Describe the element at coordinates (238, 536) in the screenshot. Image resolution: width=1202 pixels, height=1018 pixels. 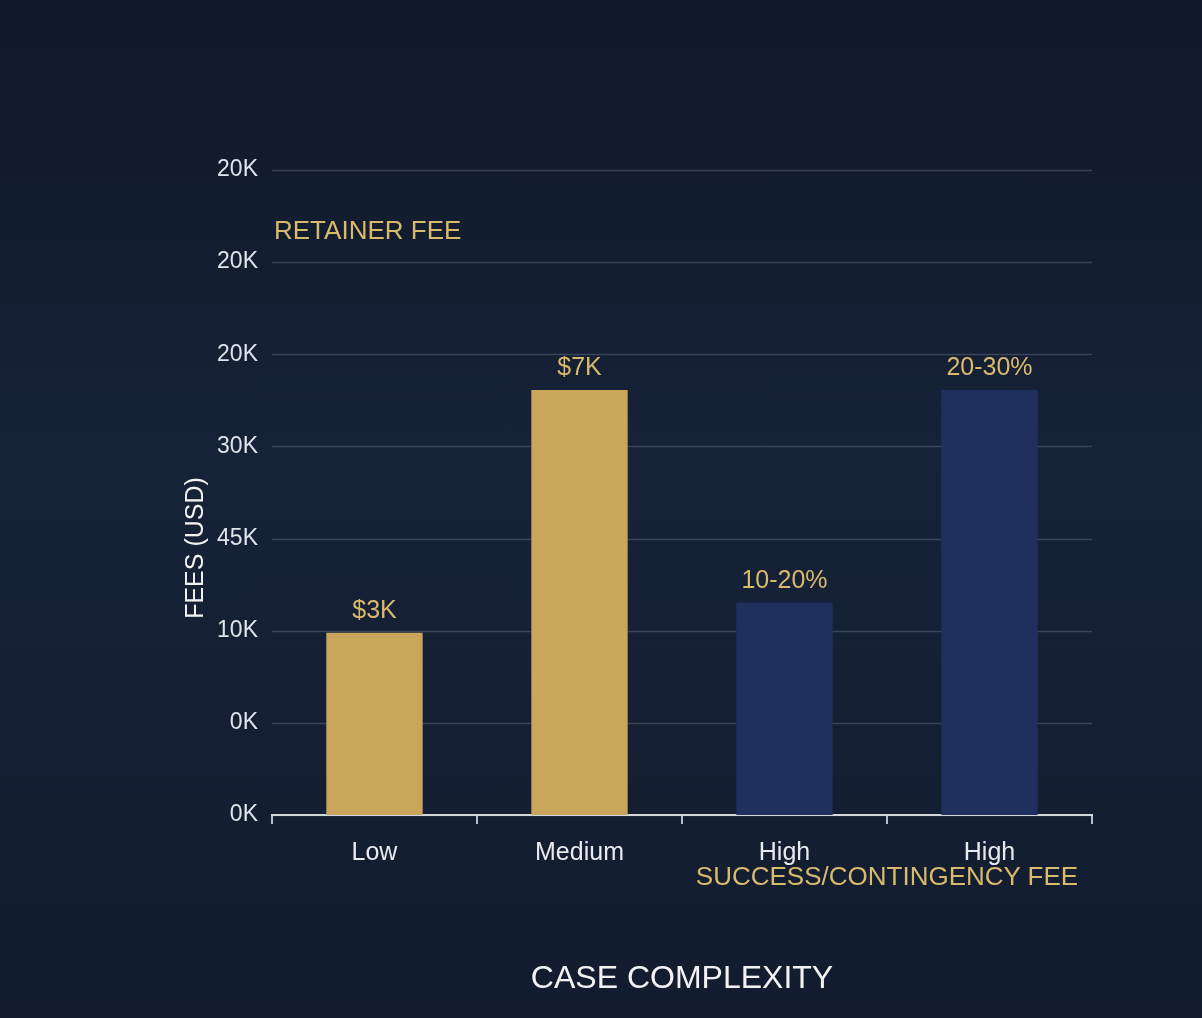
I see `text: 45K` at that location.